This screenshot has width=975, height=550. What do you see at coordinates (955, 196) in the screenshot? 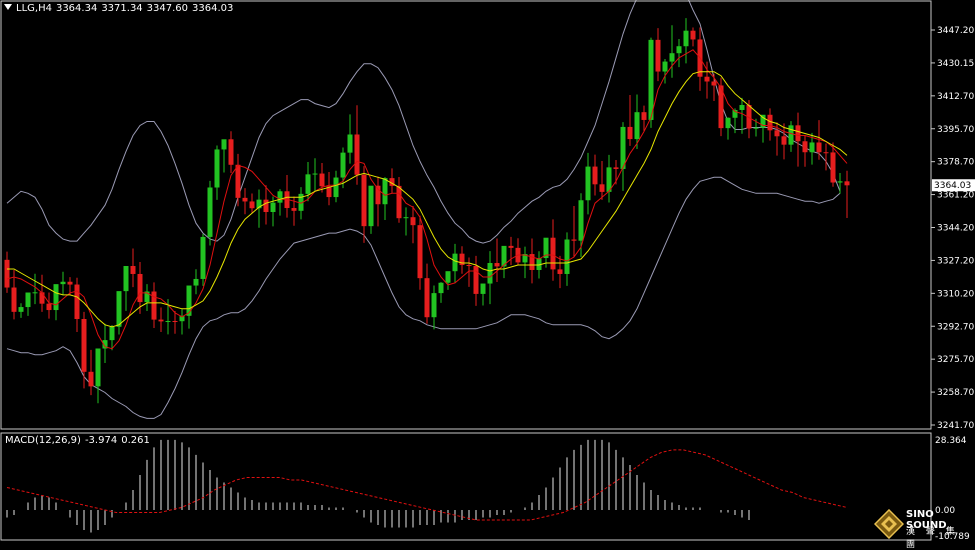
I see `price-tick-label: 3361.20` at bounding box center [955, 196].